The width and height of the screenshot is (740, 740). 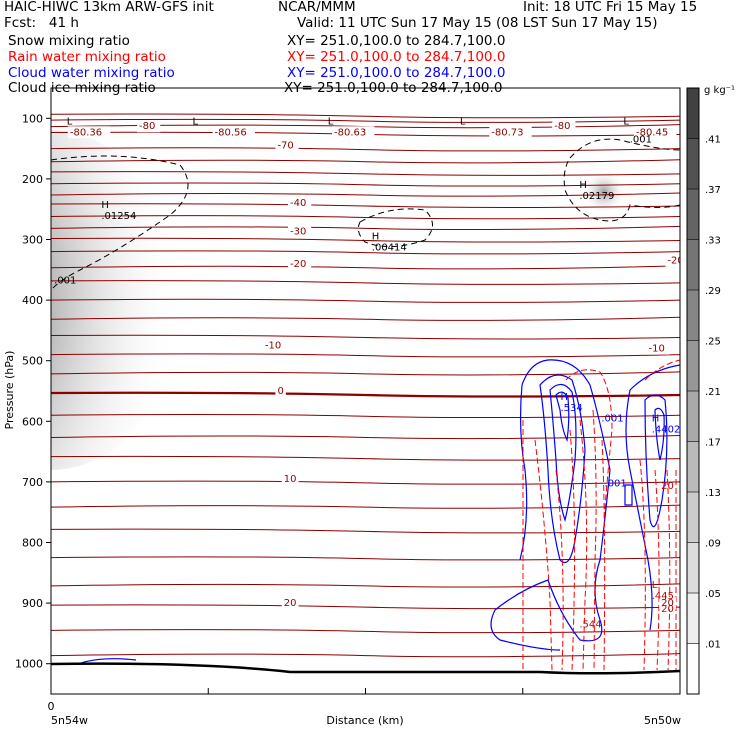 I want to click on extremum-value: .4402, so click(x=666, y=429).